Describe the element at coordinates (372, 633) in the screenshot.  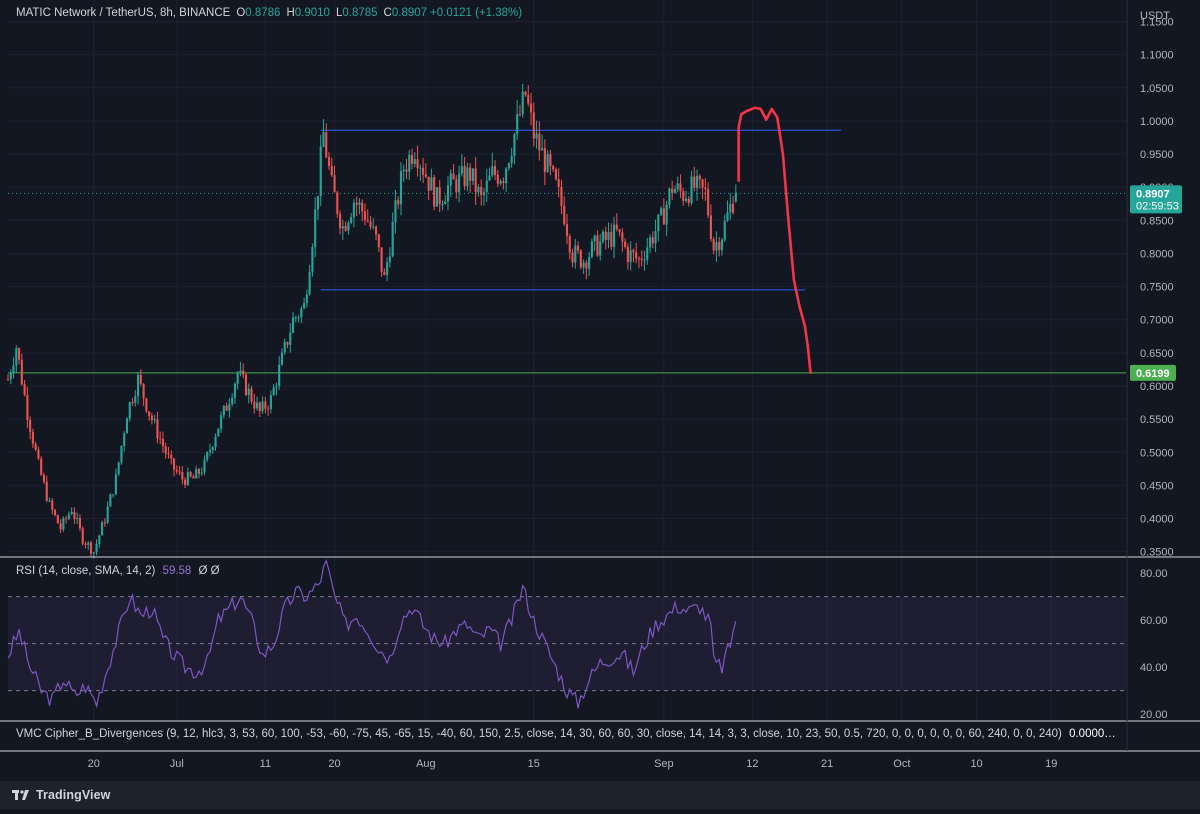
I see `rsi-line` at that location.